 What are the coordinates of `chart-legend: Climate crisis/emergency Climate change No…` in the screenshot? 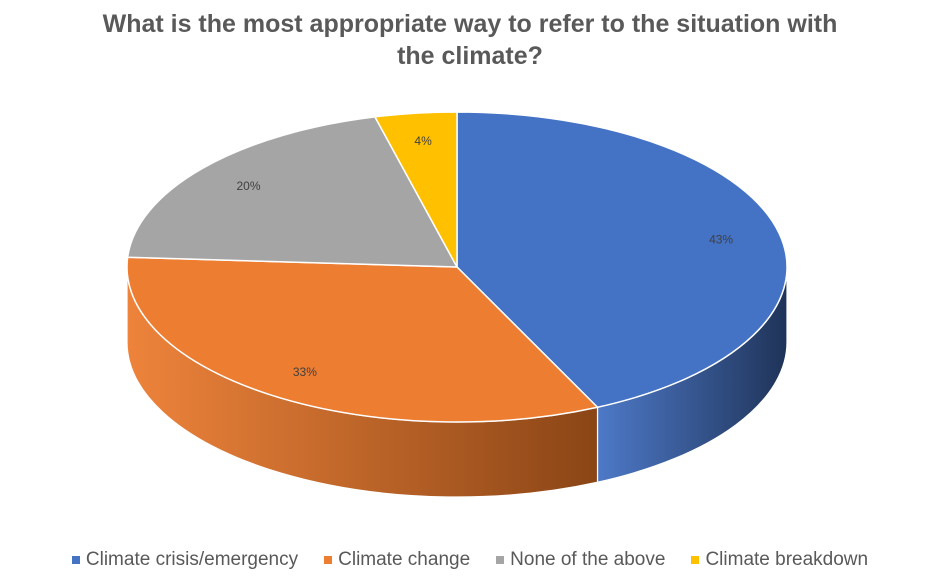 It's located at (470, 560).